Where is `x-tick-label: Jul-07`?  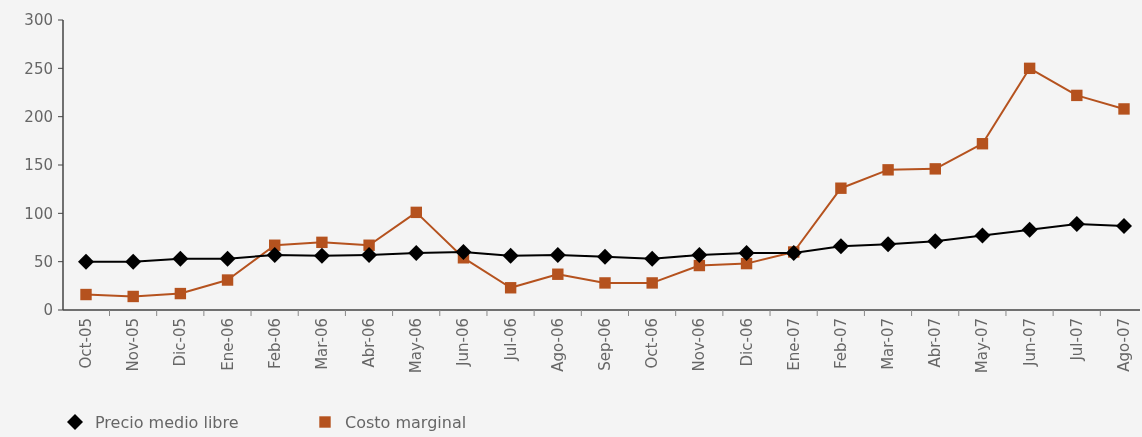
x-tick-label: Jul-07 is located at coordinates (1076, 340).